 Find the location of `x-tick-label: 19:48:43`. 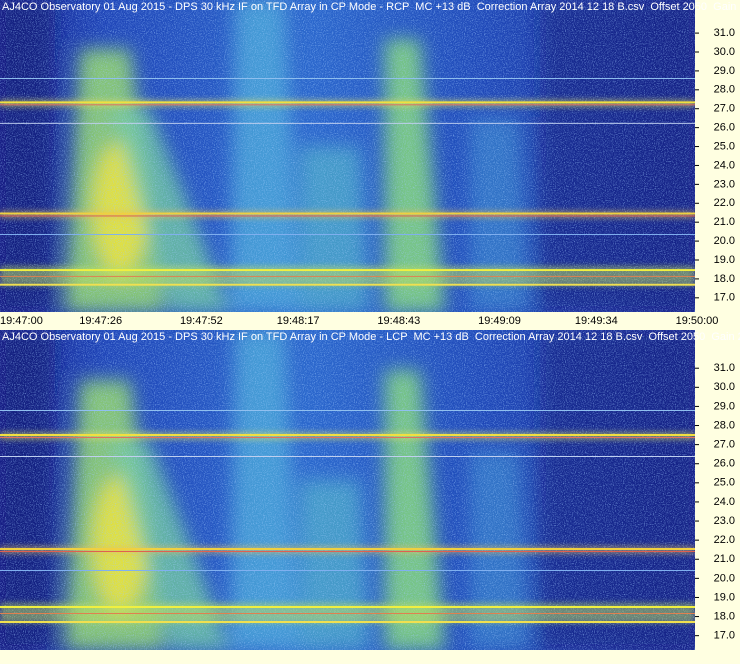

x-tick-label: 19:48:43 is located at coordinates (398, 321).